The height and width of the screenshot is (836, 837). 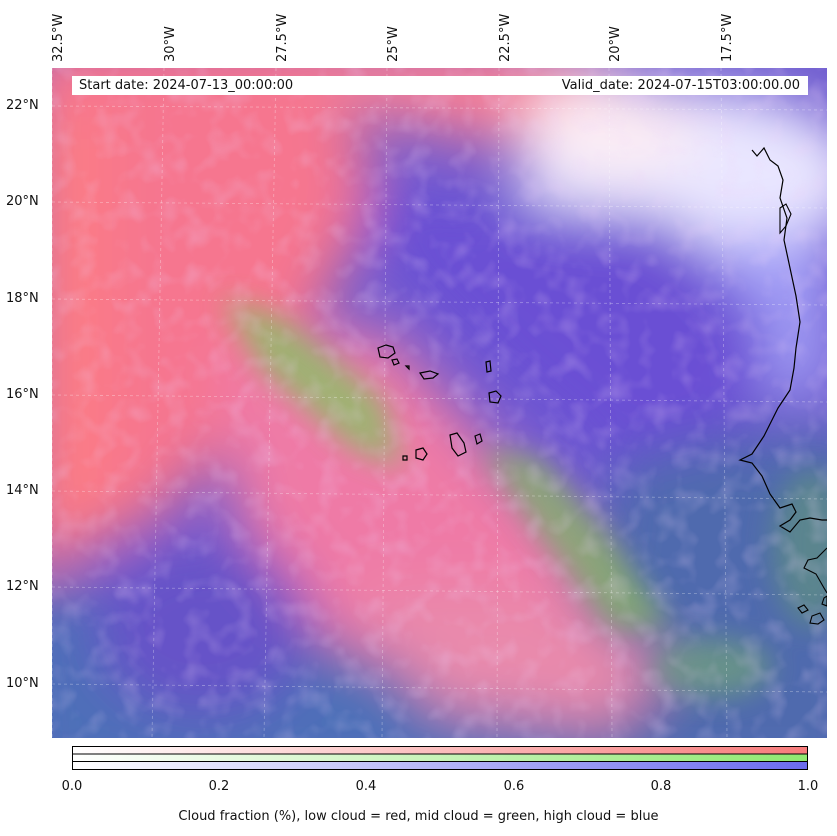 I want to click on senegal-coast-detail, so click(x=785, y=219).